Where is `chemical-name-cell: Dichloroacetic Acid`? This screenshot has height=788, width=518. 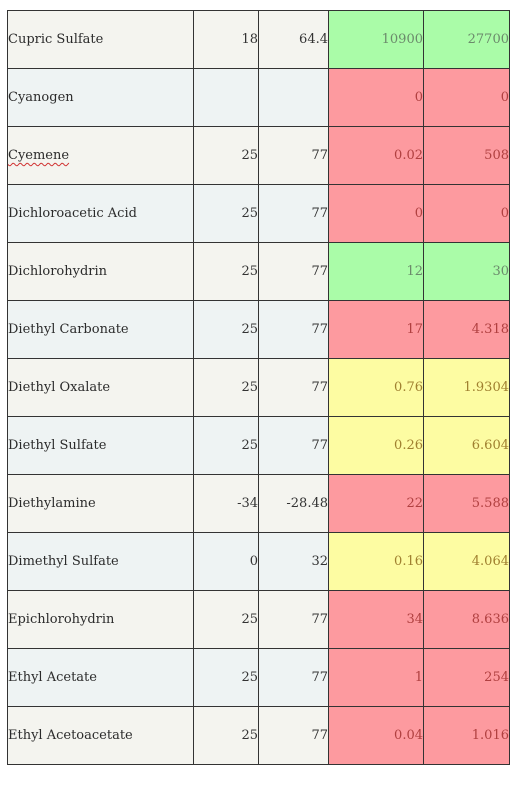
chemical-name-cell: Dichloroacetic Acid is located at coordinates (100, 213).